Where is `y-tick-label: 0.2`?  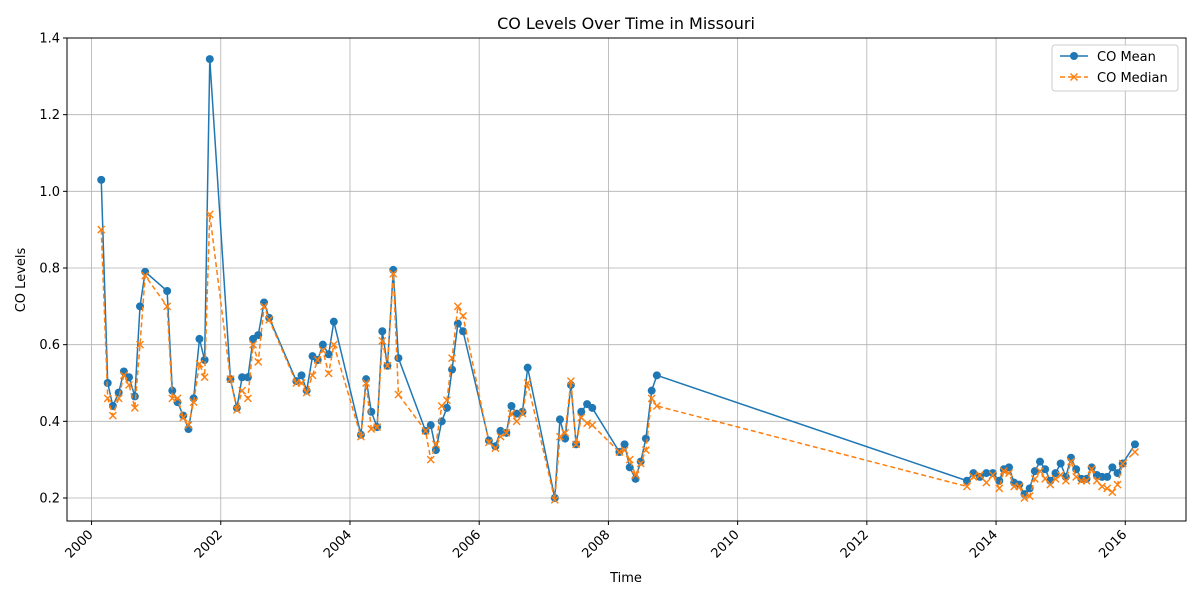 y-tick-label: 0.2 is located at coordinates (49, 499).